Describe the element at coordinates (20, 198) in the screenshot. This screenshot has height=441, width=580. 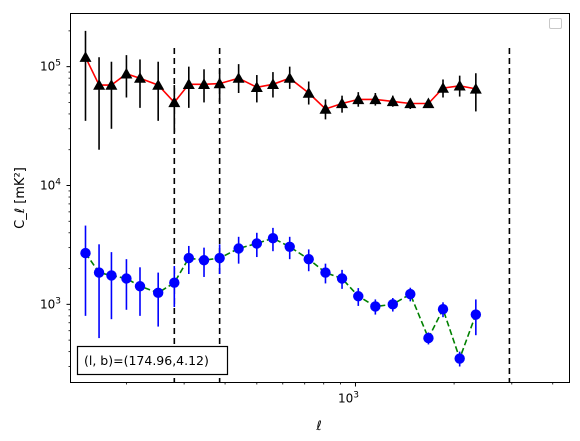
I see `y-axis-label: C_ℓ [mK²]` at that location.